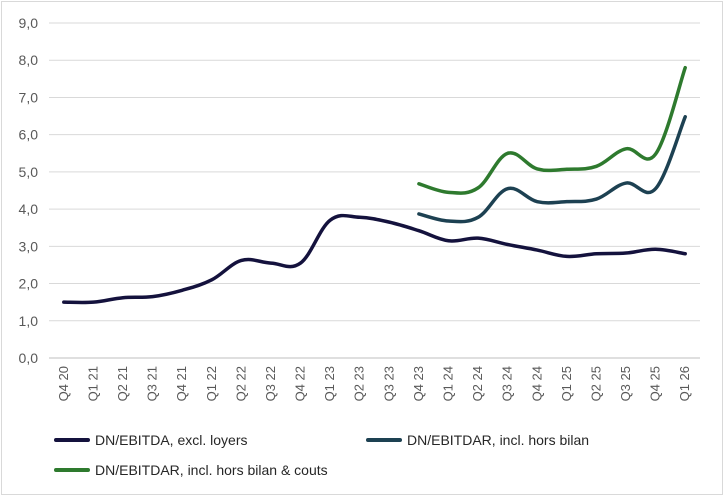 This screenshot has height=498, width=726. I want to click on x-tick-label: Q3 22, so click(270, 383).